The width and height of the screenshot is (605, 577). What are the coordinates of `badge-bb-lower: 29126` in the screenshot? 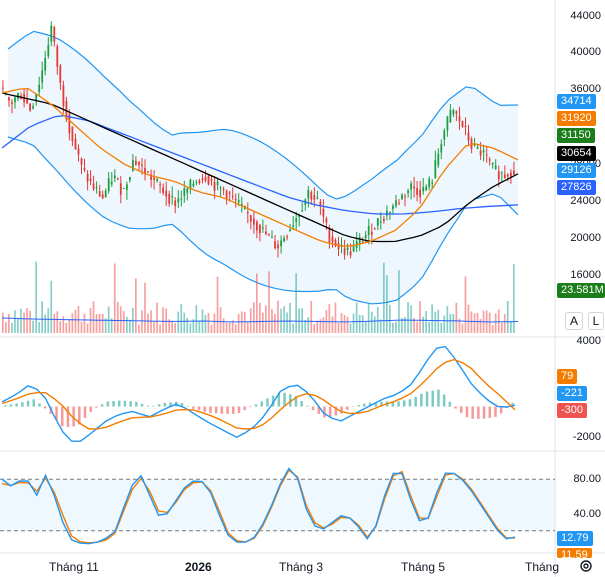 It's located at (576, 170).